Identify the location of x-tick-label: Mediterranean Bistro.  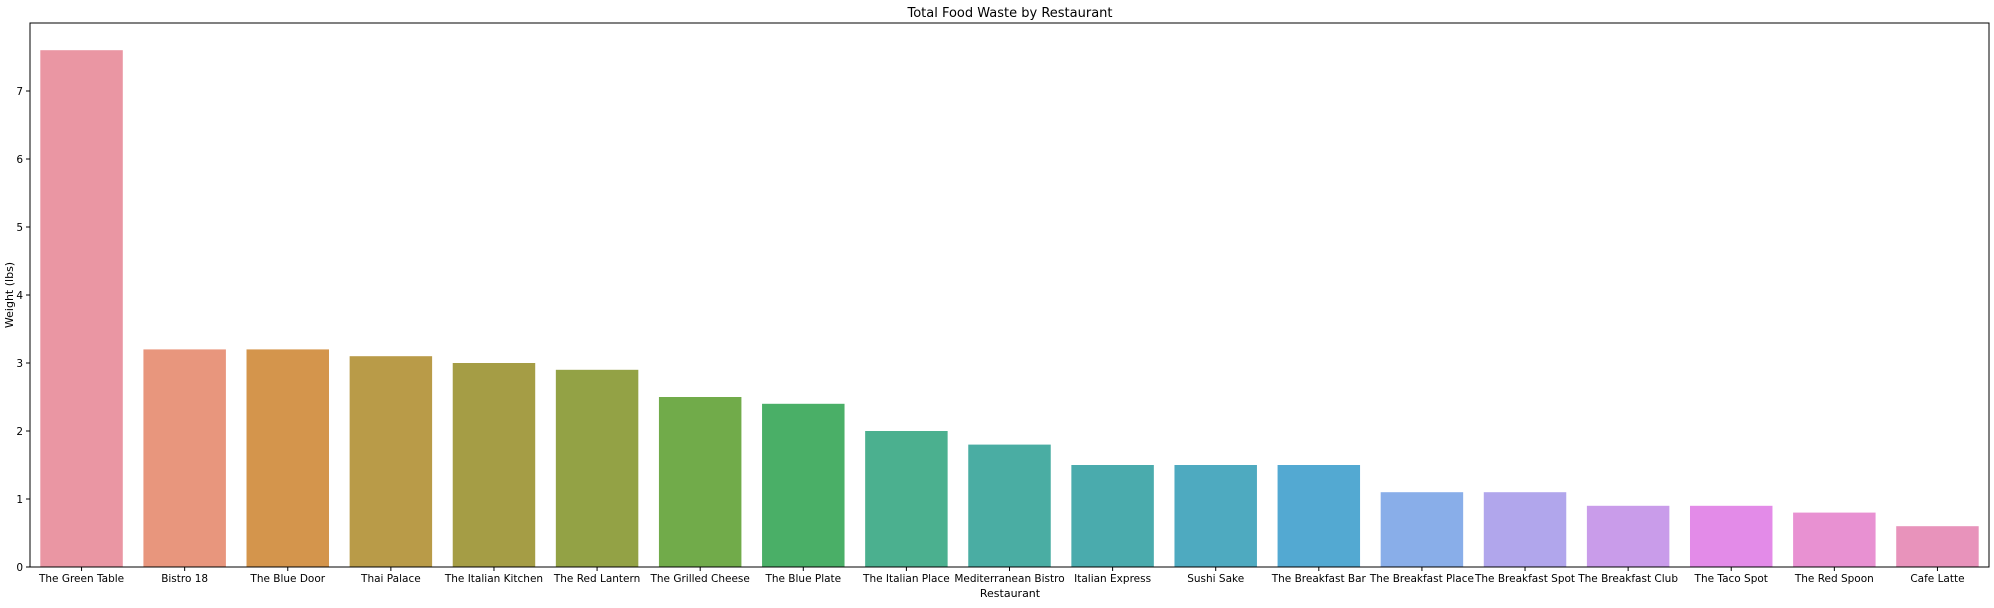
(1009, 579).